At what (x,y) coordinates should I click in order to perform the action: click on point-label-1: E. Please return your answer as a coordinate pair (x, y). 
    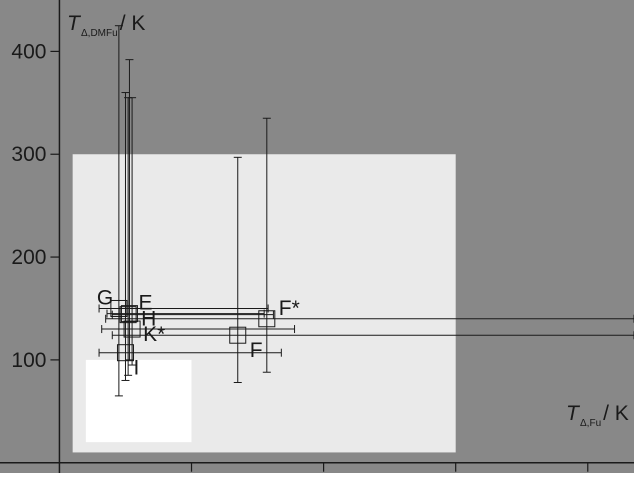
    Looking at the image, I should click on (145, 303).